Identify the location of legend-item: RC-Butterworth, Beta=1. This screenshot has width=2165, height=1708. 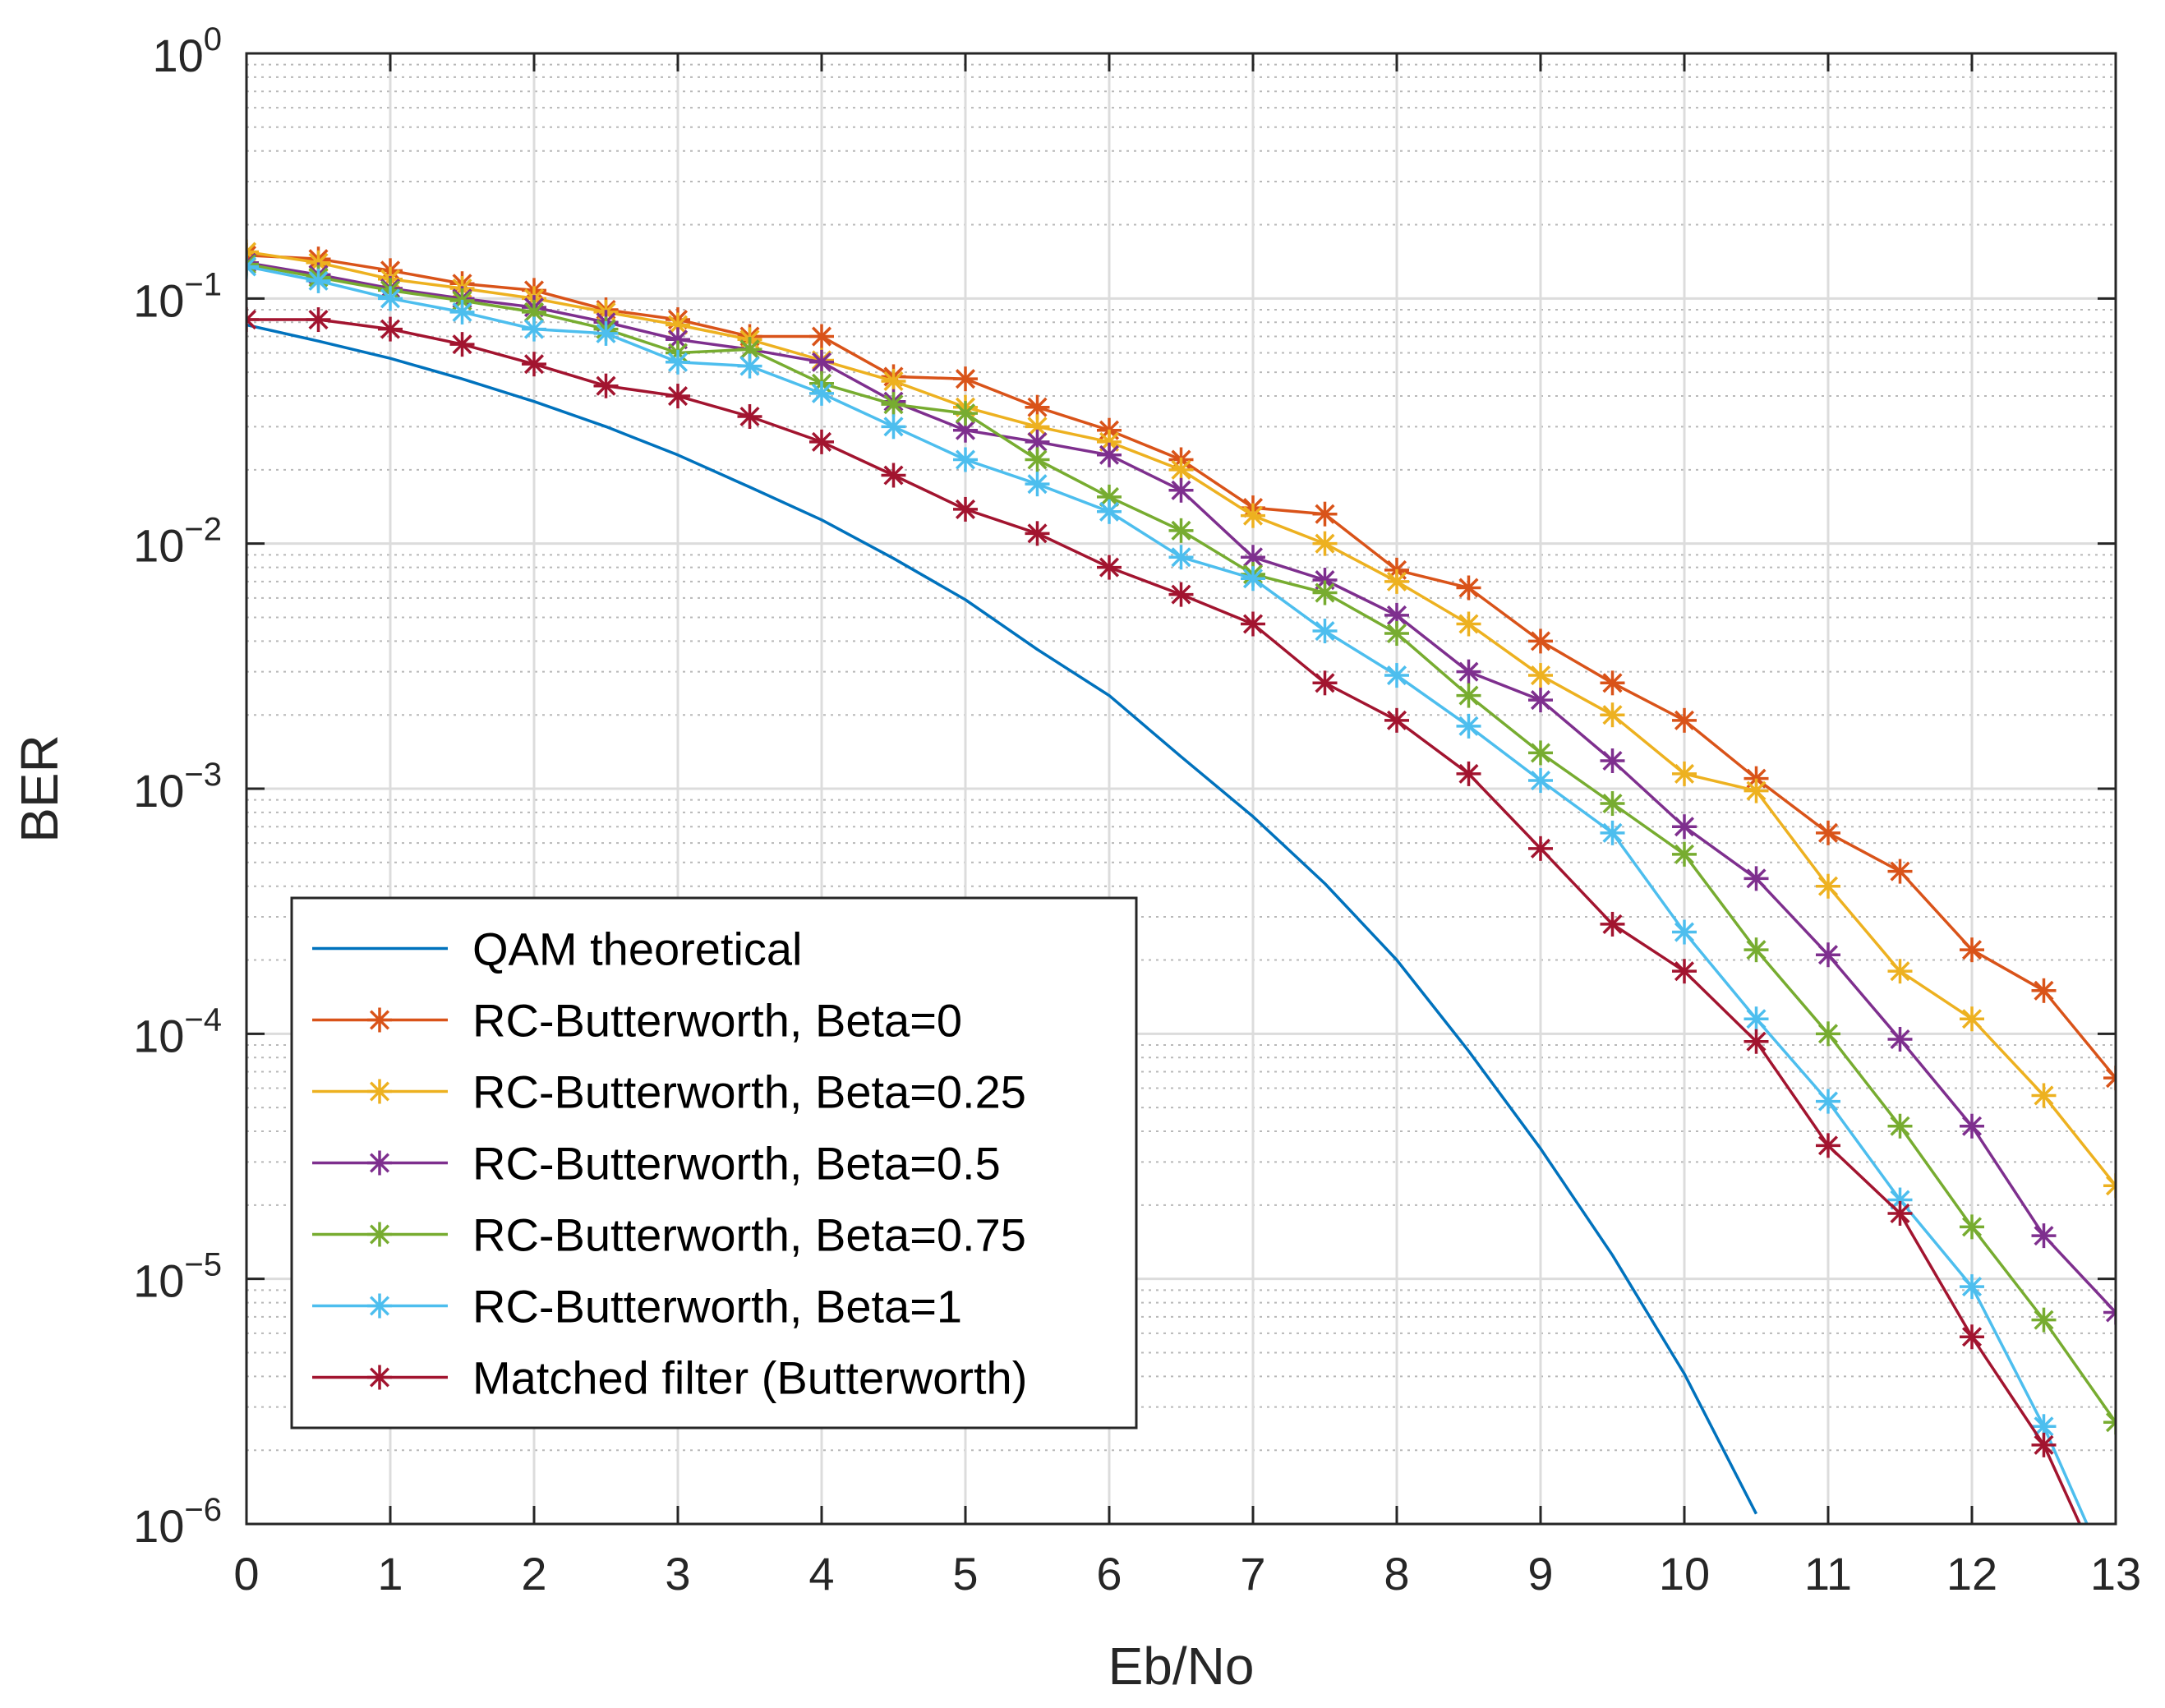
(637, 1307).